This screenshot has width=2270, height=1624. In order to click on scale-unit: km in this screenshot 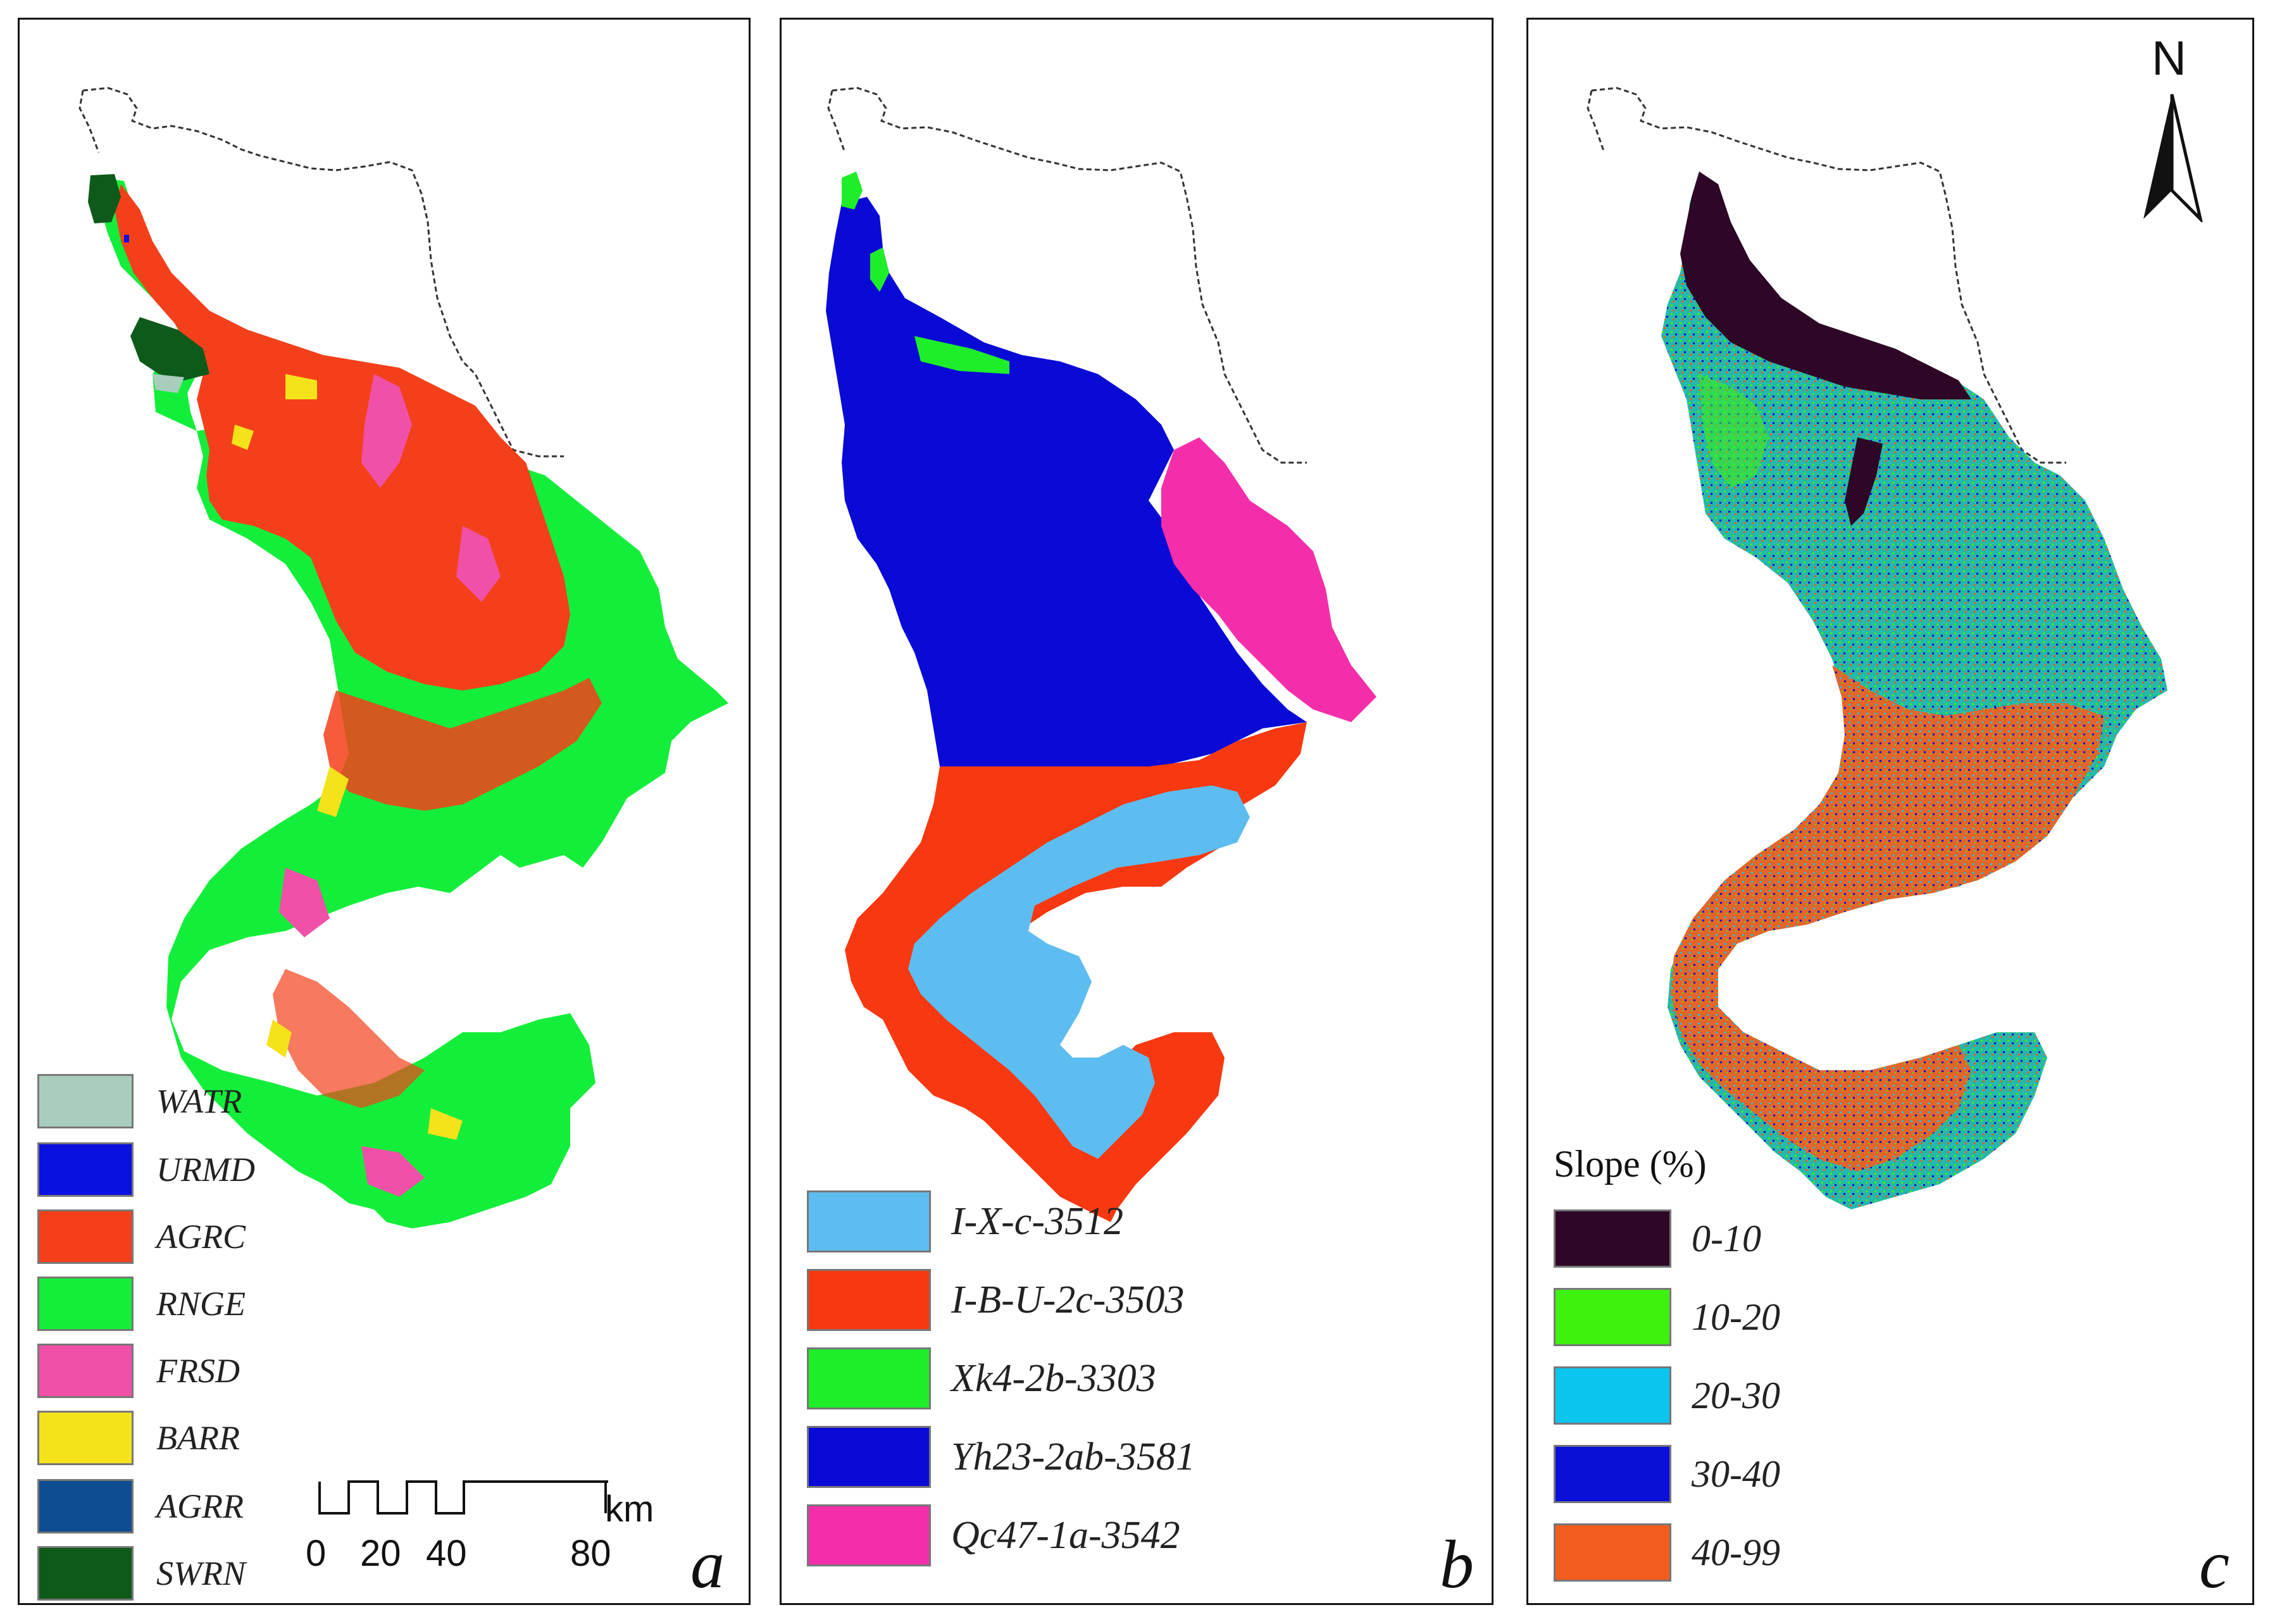, I will do `click(629, 1509)`.